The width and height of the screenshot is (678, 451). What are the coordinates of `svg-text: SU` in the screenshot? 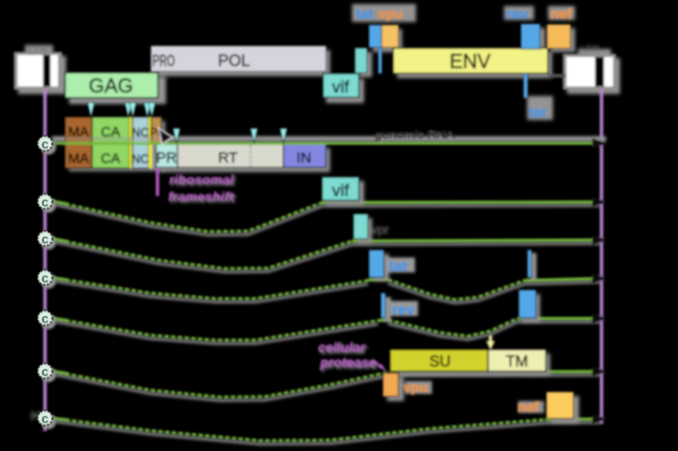 It's located at (440, 362).